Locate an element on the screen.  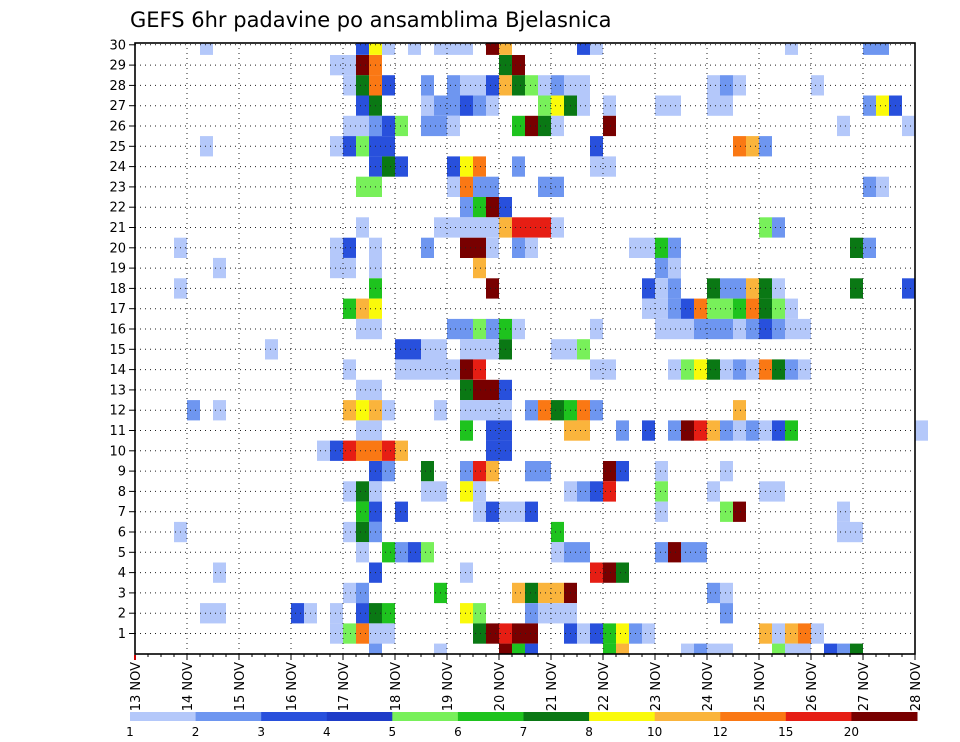
y-tick-label: 15 is located at coordinates (117, 350).